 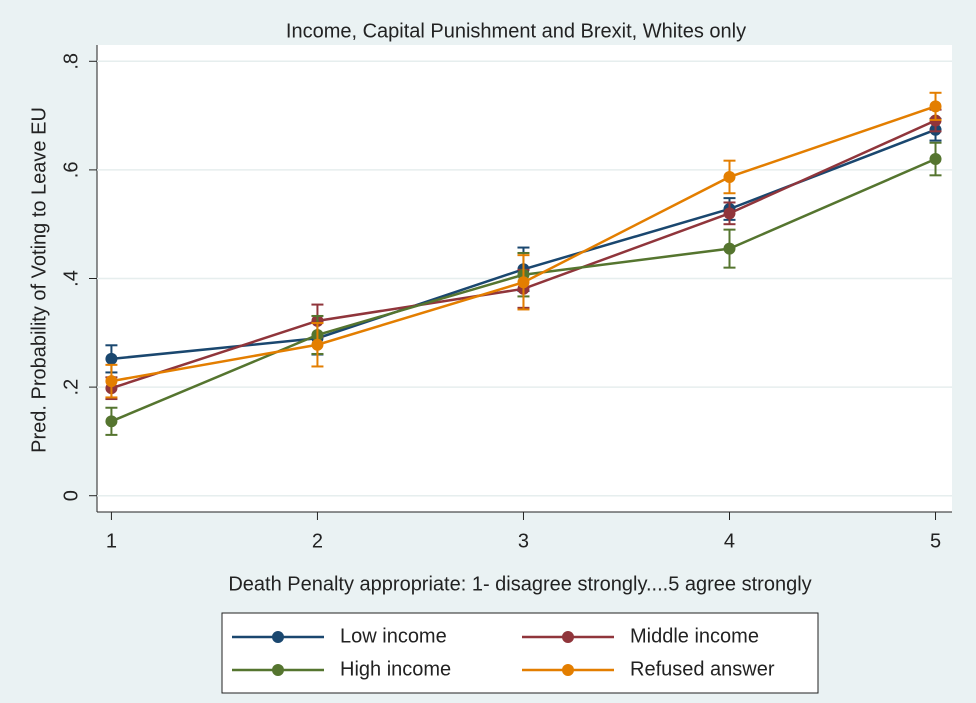 I want to click on y-tick-label: .6, so click(x=71, y=170).